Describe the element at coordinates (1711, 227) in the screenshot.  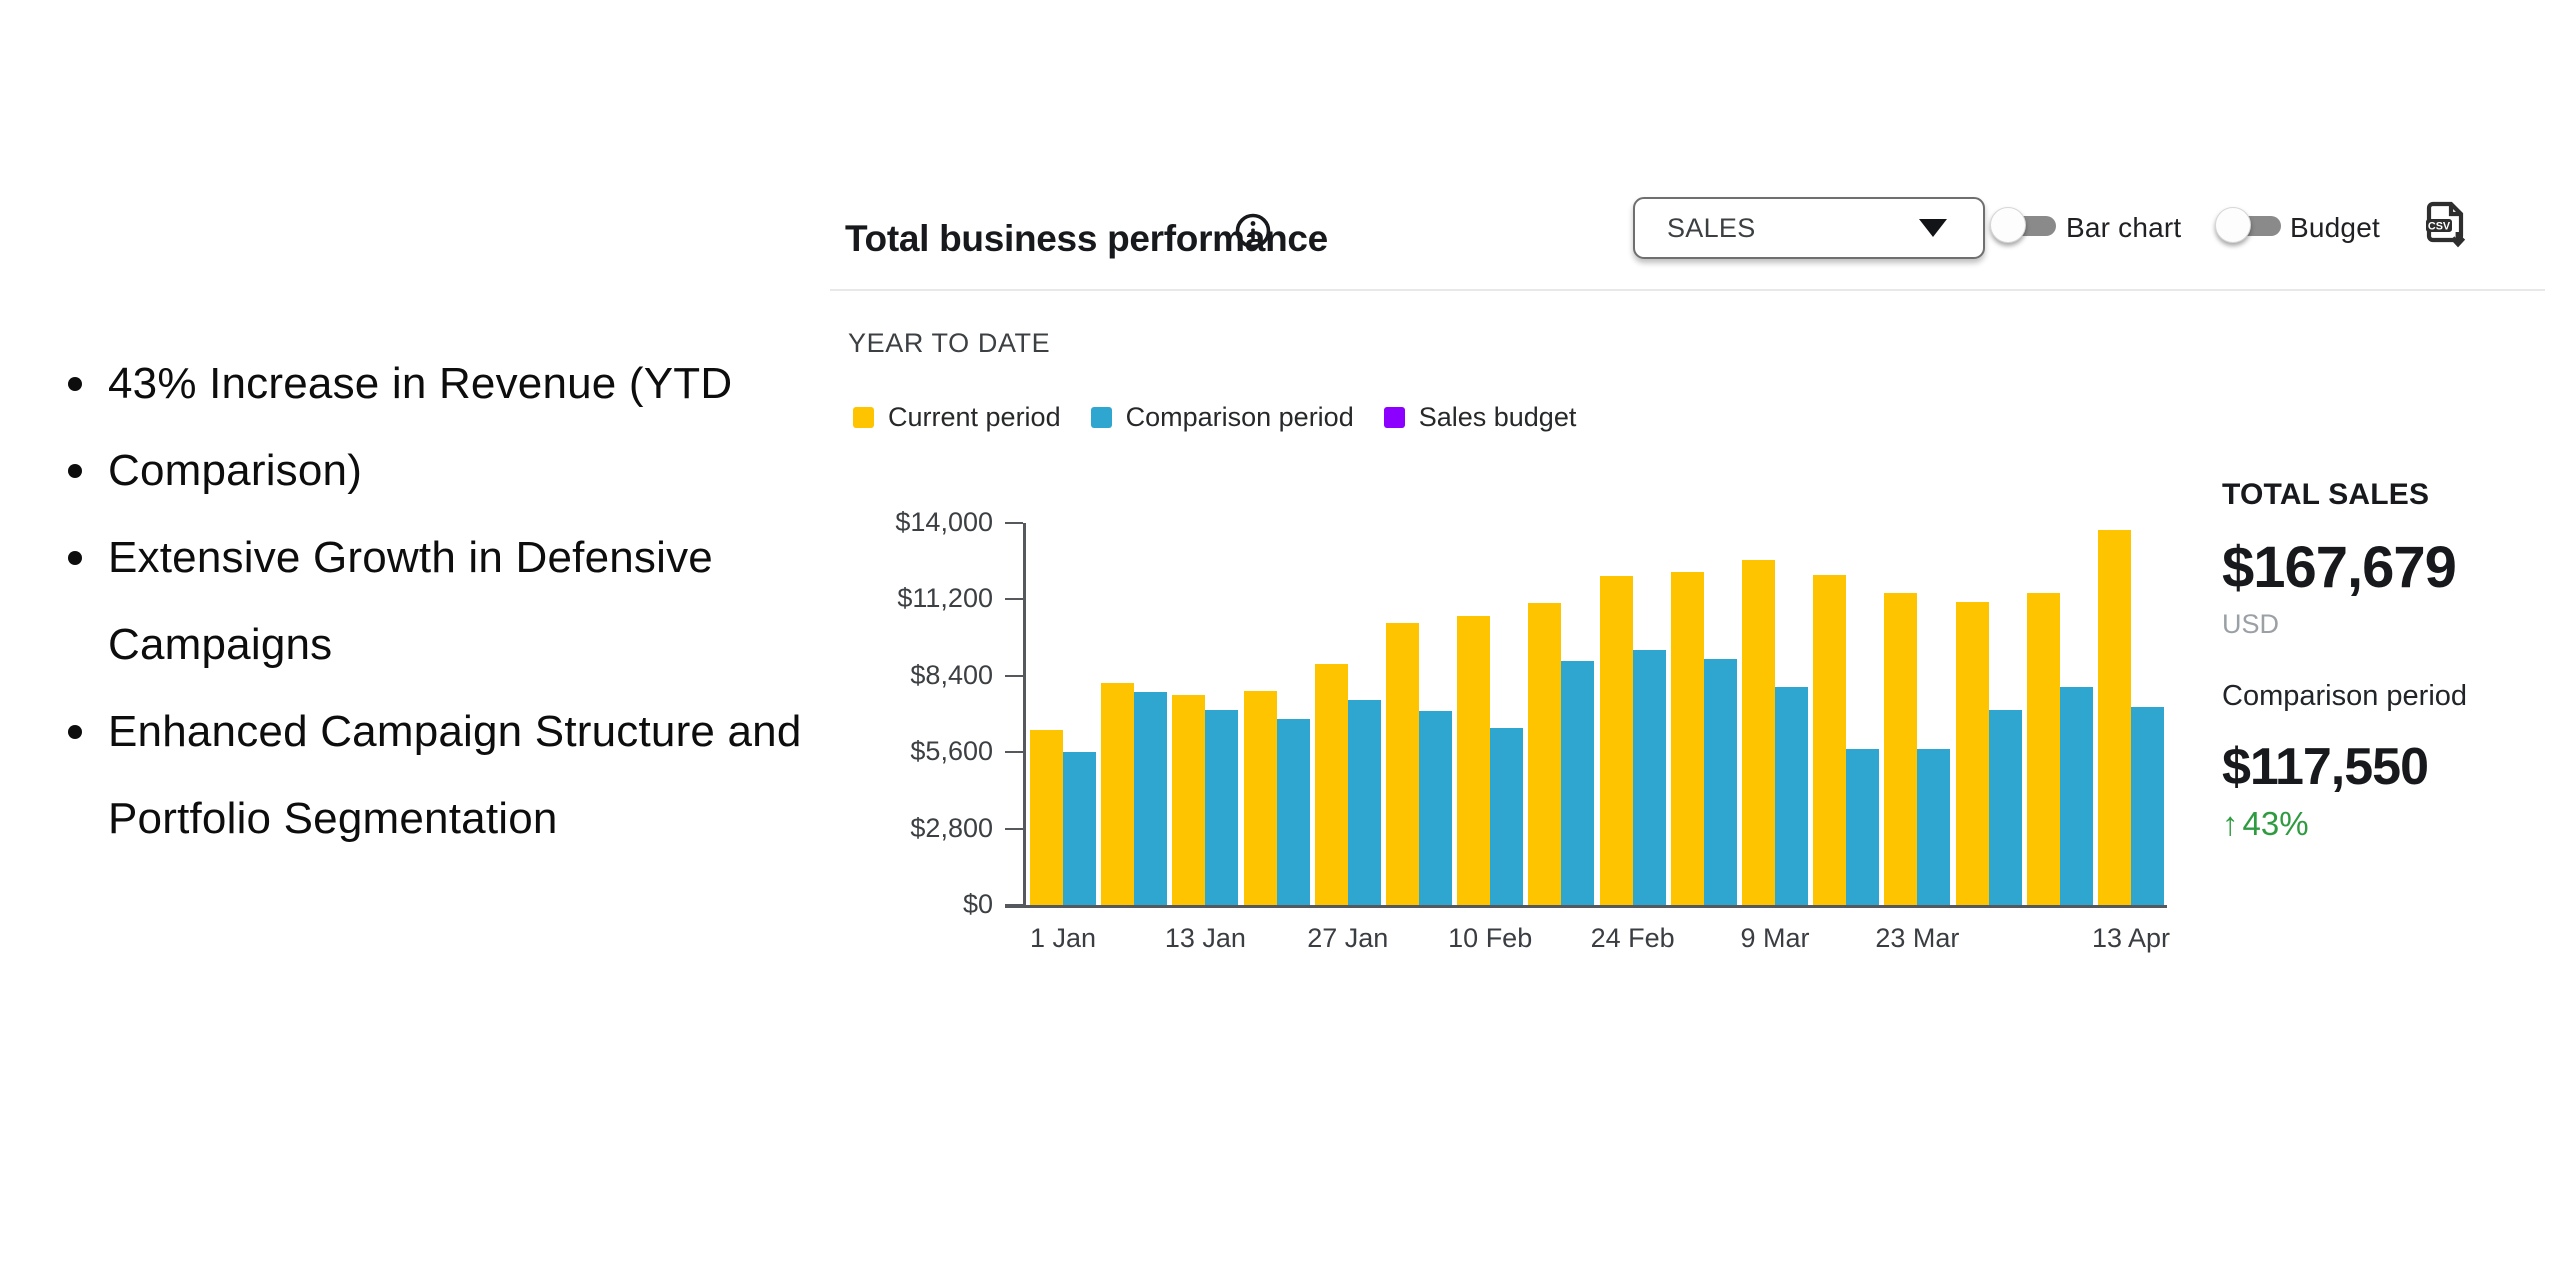
I see `dropdown-value: SALES` at that location.